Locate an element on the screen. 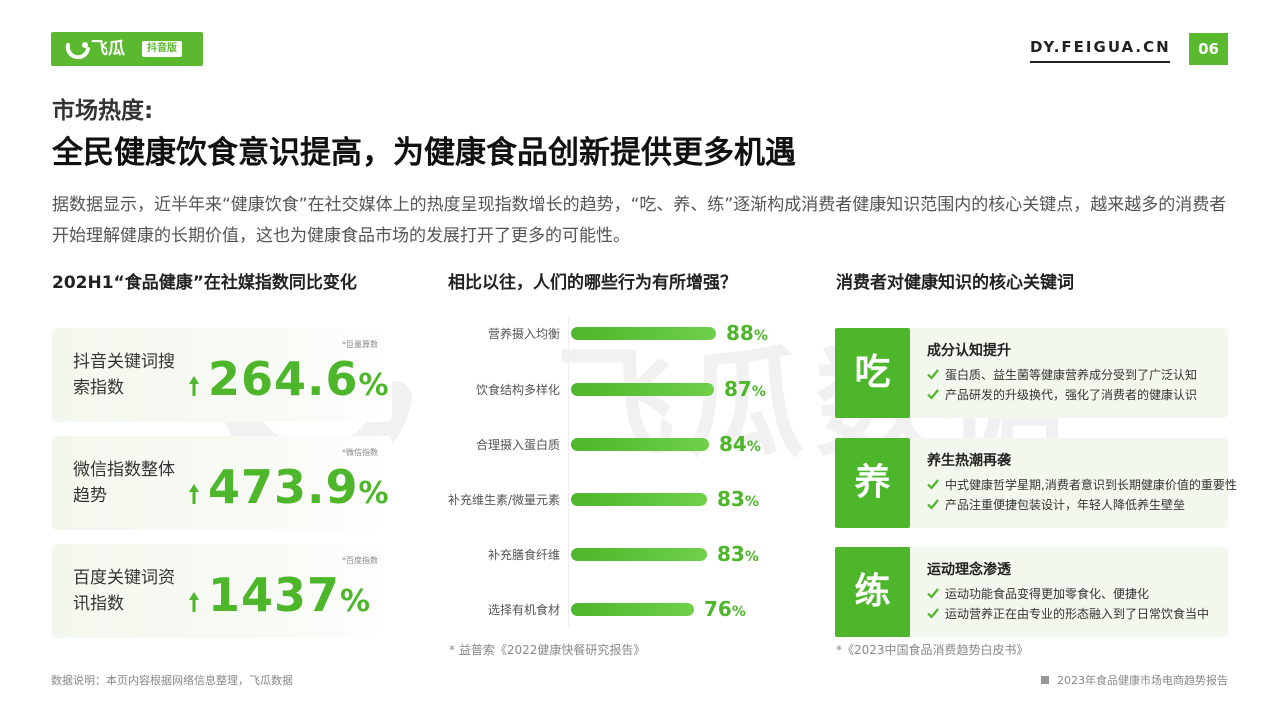 This screenshot has height=720, width=1280. bar-category-label: 合理摄入蛋白质 is located at coordinates (517, 445).